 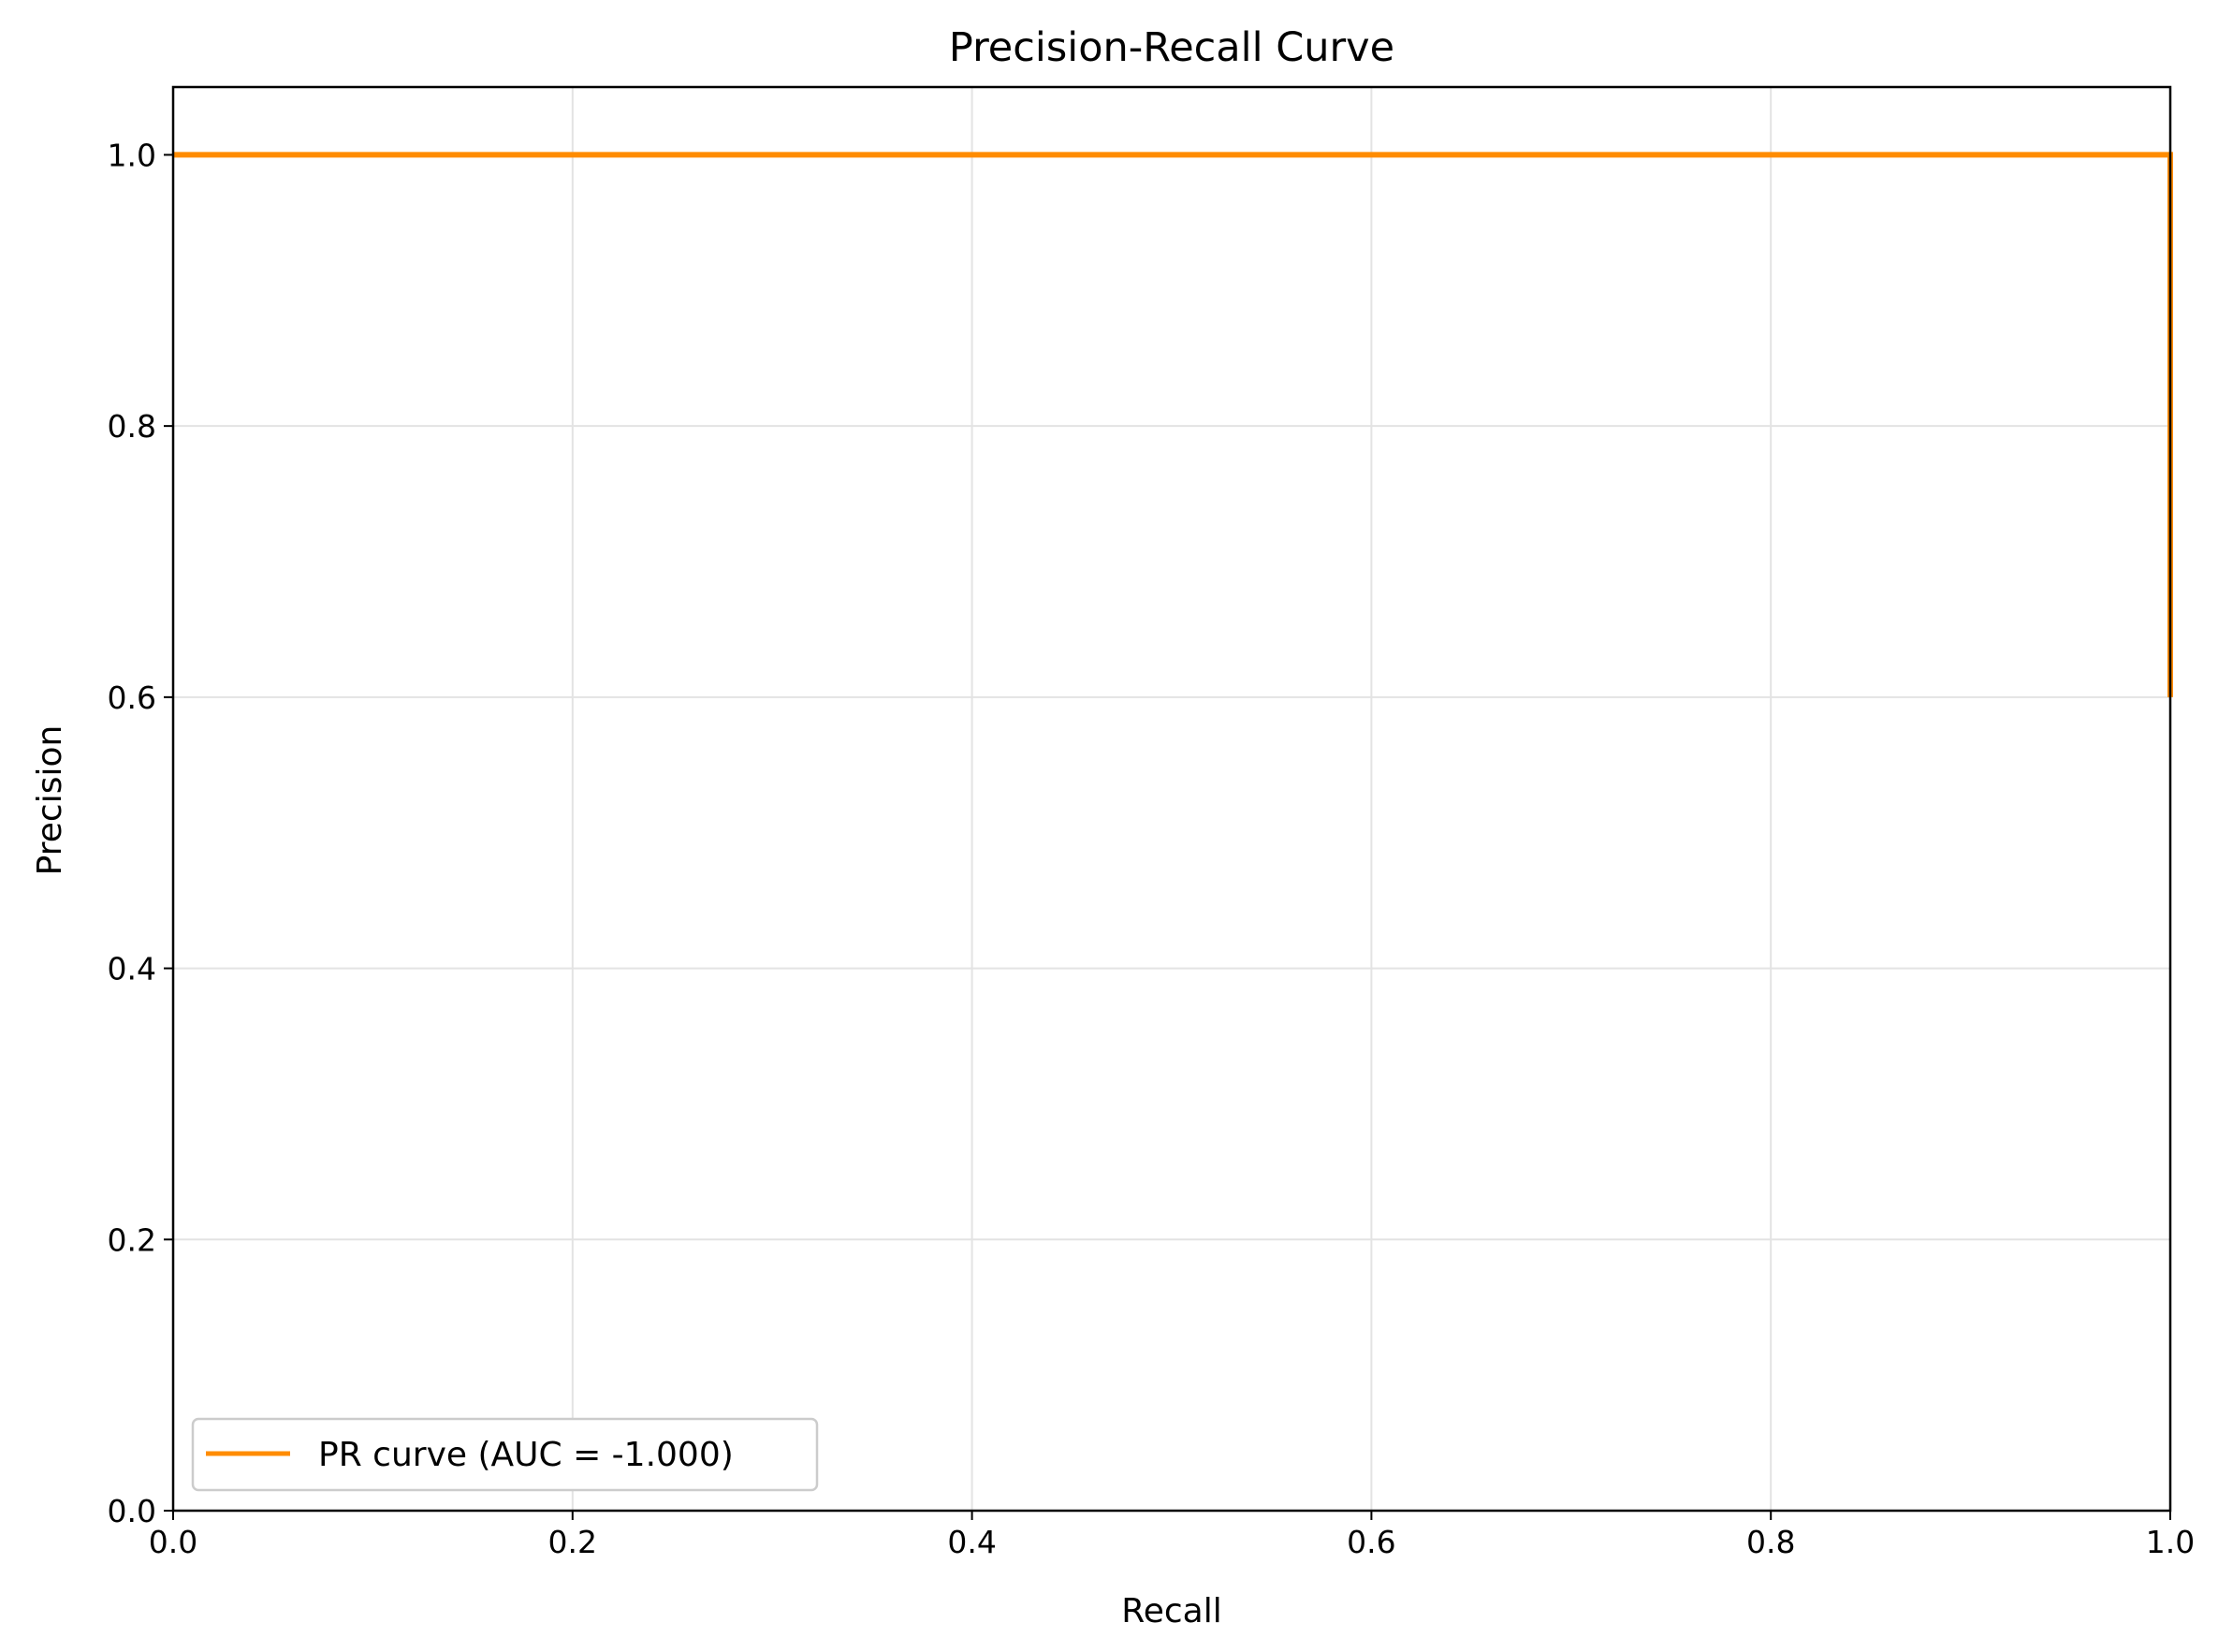 I want to click on x-tick-label: 0.2, so click(x=572, y=1542).